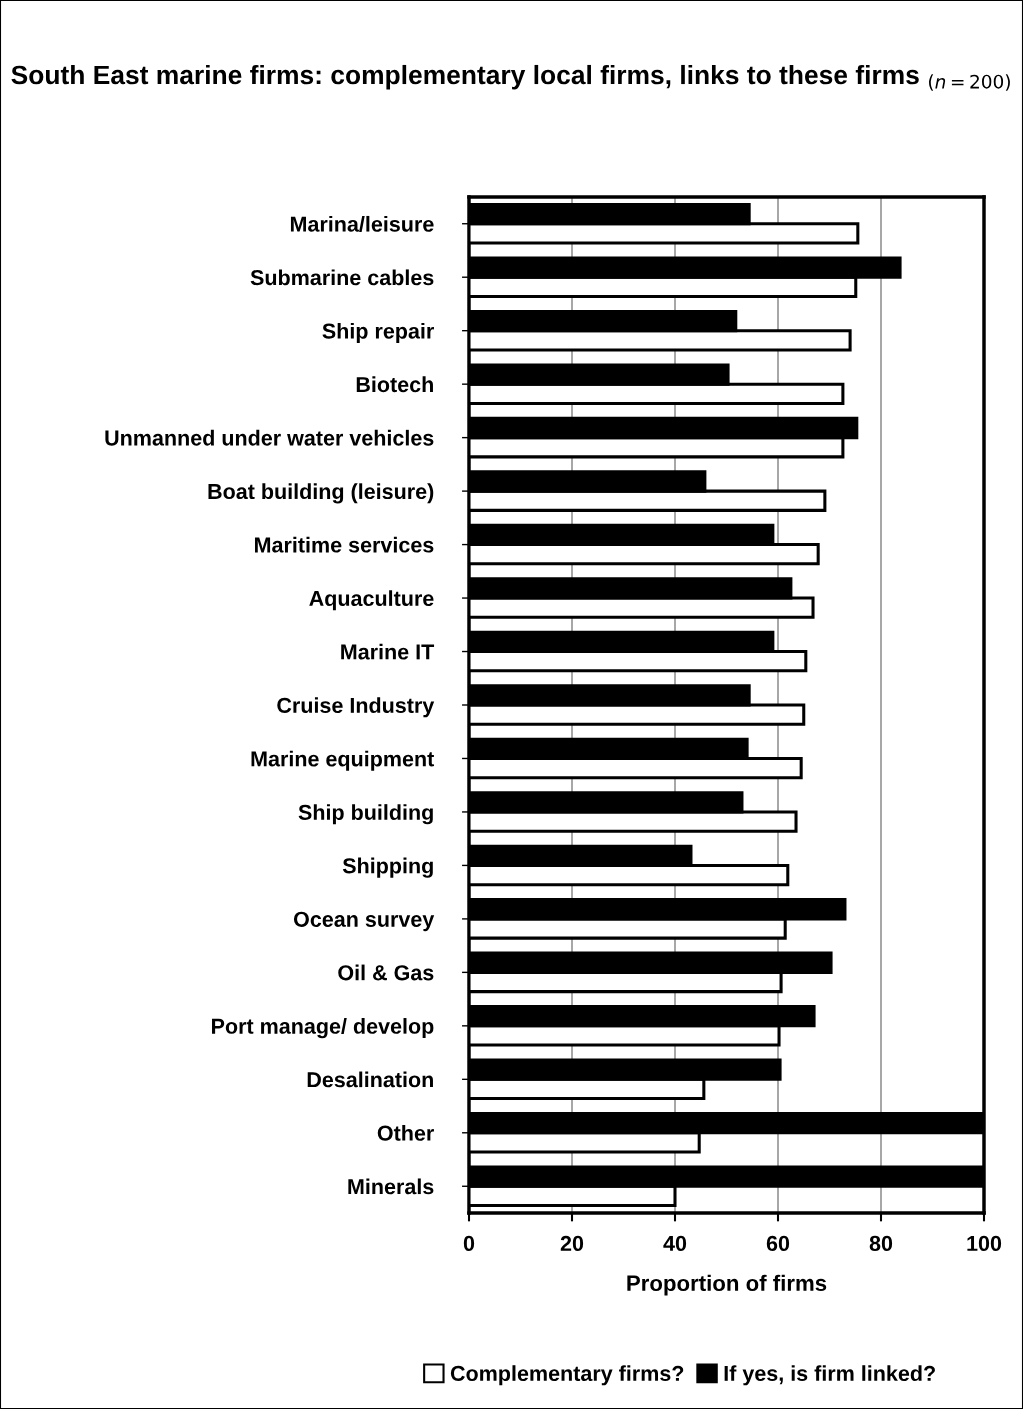 The height and width of the screenshot is (1409, 1023). Describe the element at coordinates (881, 1243) in the screenshot. I see `x-tick-label: 80` at that location.